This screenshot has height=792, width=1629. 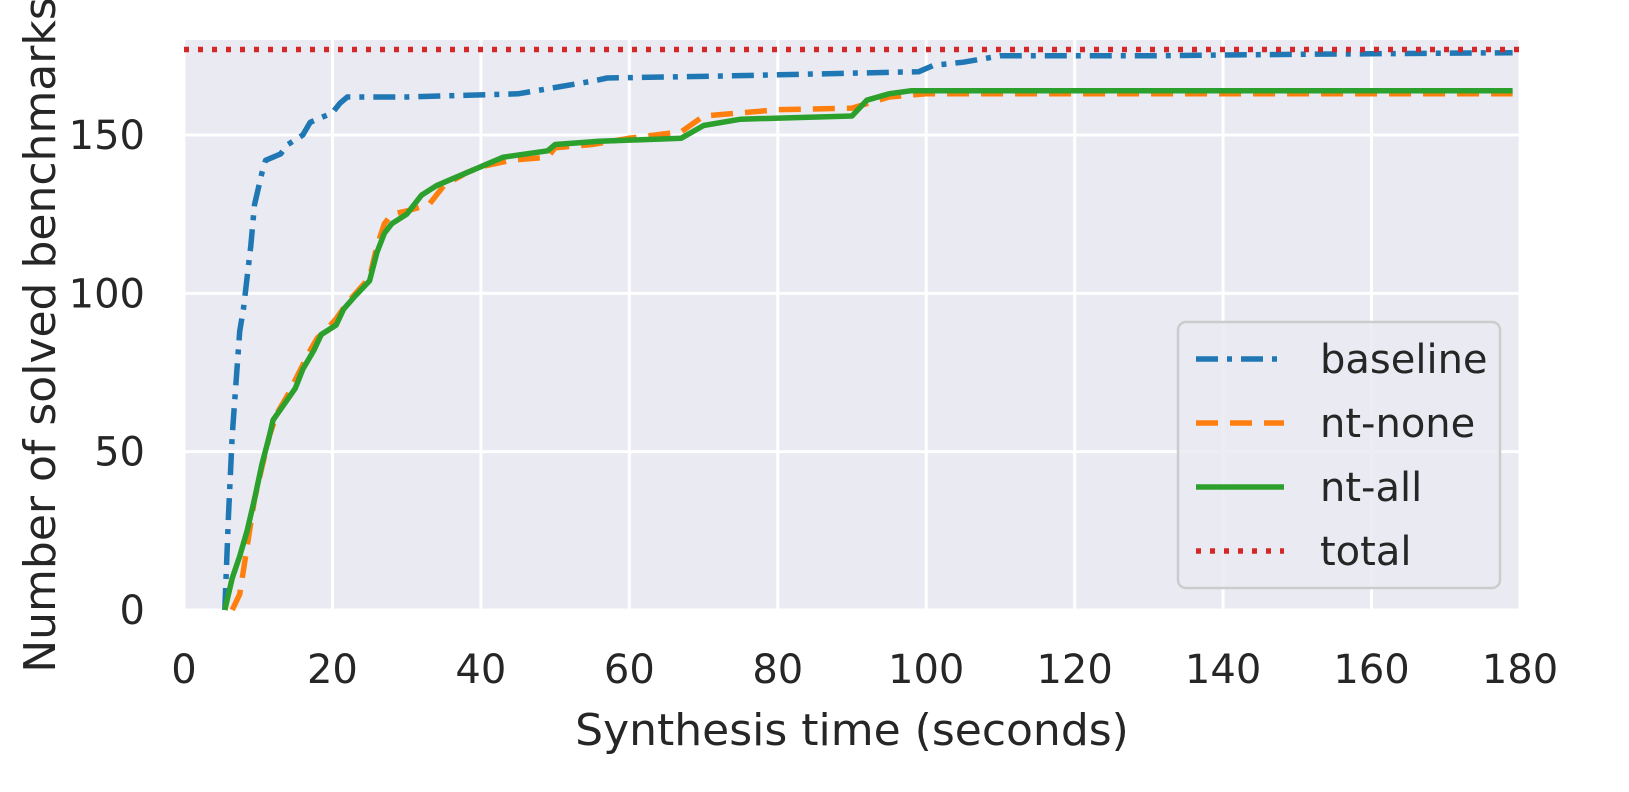 I want to click on x-tick-label: 120, so click(x=1074, y=670).